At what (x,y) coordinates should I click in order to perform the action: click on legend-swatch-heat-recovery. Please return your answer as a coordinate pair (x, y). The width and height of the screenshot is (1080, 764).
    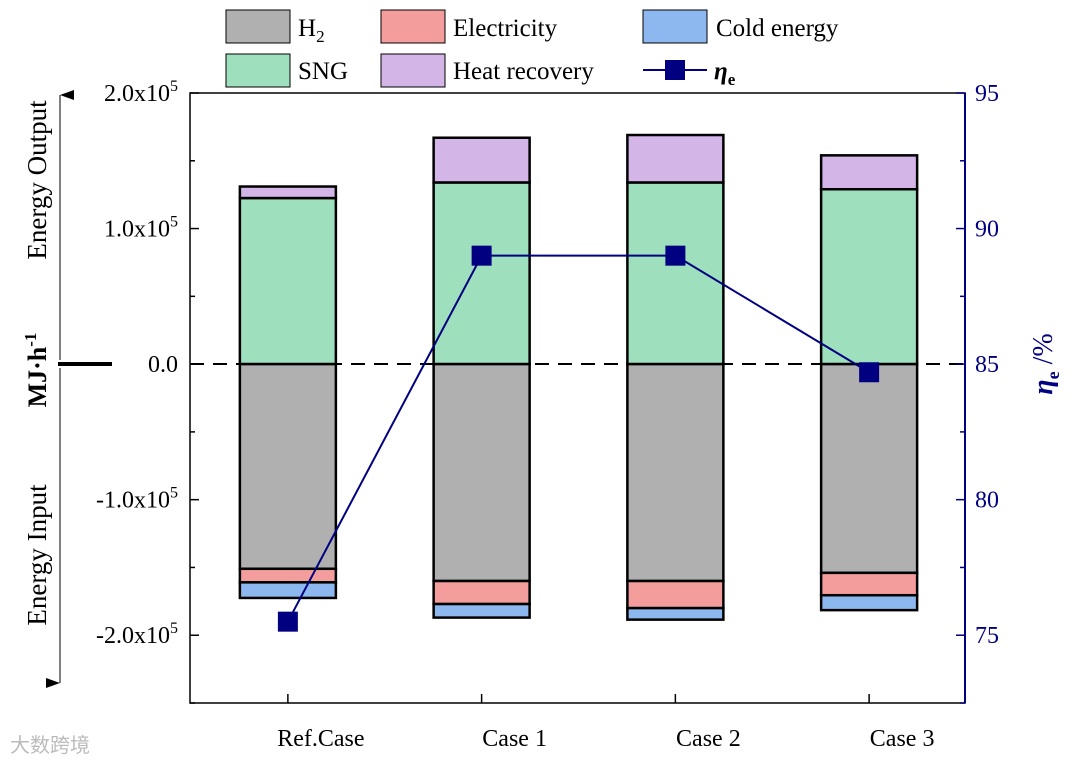
    Looking at the image, I should click on (413, 70).